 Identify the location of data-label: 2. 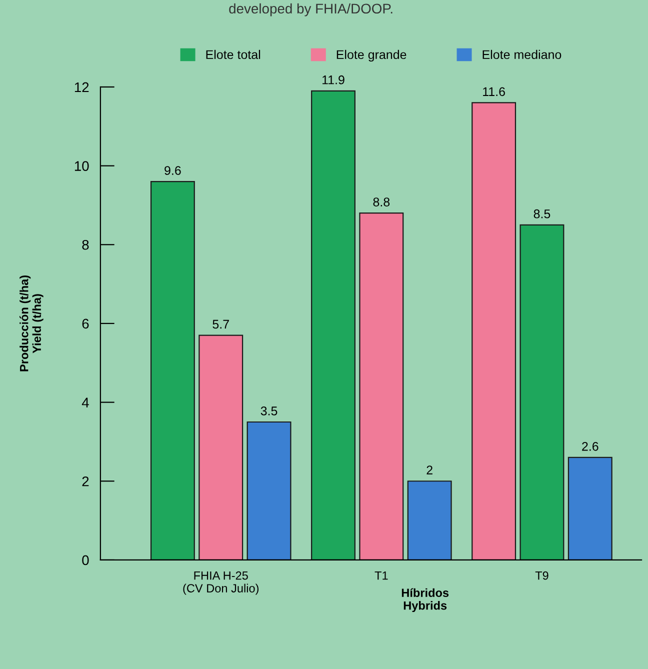
(429, 470).